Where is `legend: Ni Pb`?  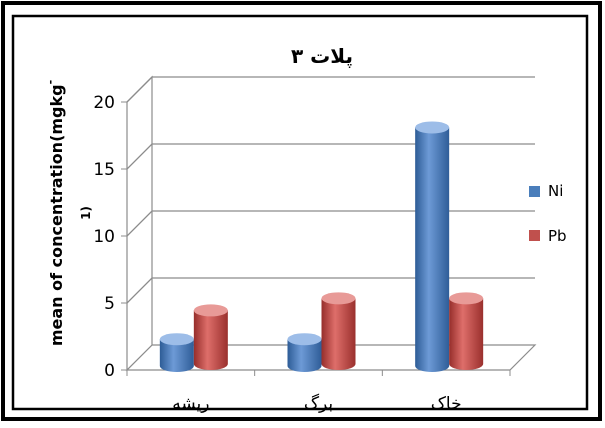
legend: Ni Pb is located at coordinates (548, 213).